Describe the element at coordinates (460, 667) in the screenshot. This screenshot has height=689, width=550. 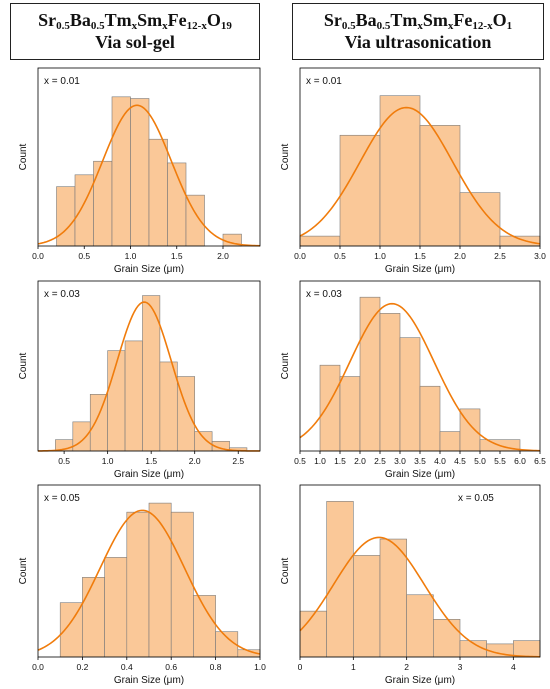
I see `x-tick-label: 3` at that location.